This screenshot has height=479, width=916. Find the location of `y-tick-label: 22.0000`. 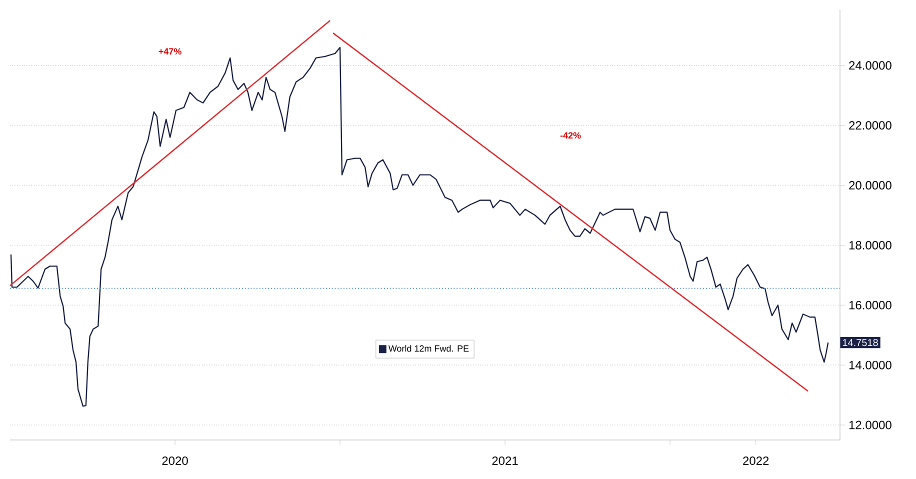

y-tick-label: 22.0000 is located at coordinates (870, 125).